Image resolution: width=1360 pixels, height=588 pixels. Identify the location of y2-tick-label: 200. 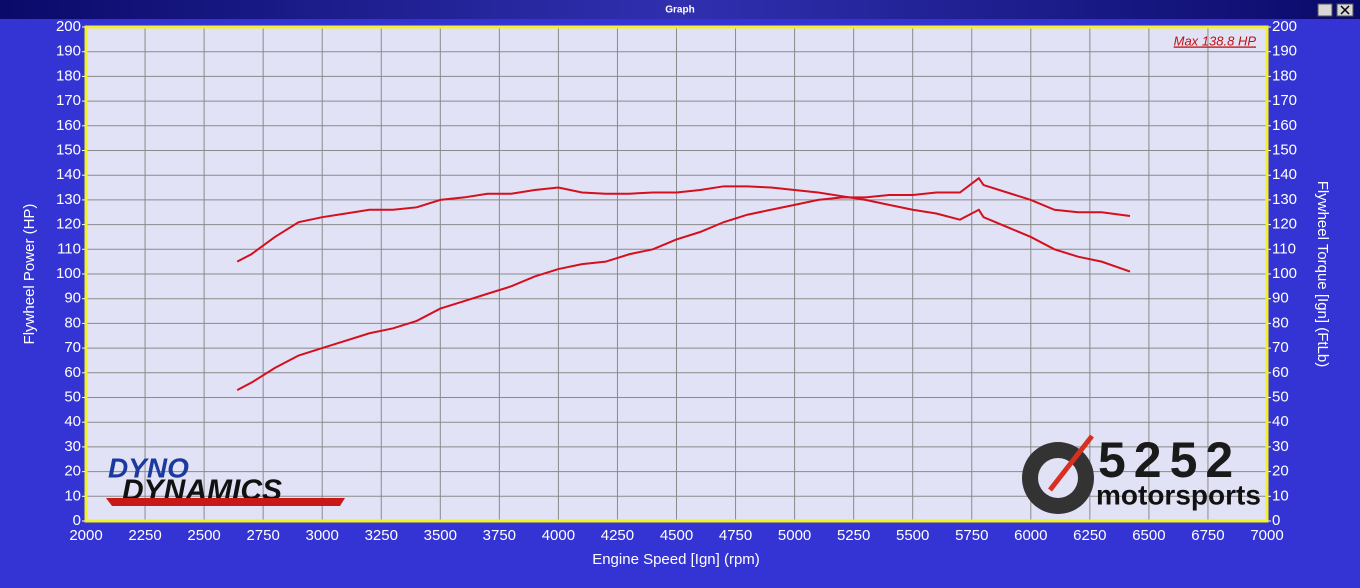
(1284, 26).